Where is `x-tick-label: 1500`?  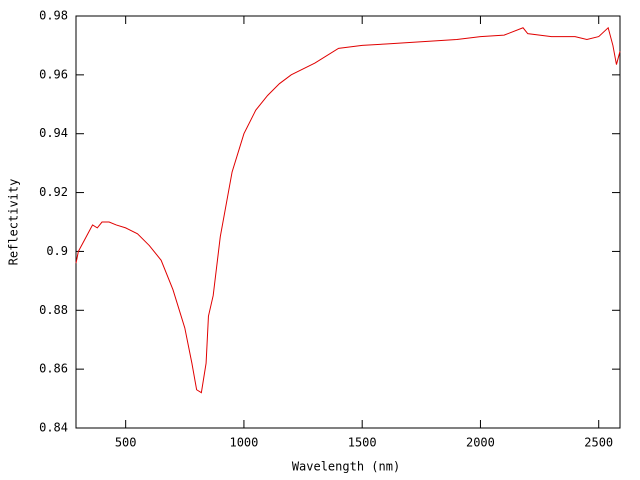
x-tick-label: 1500 is located at coordinates (362, 443).